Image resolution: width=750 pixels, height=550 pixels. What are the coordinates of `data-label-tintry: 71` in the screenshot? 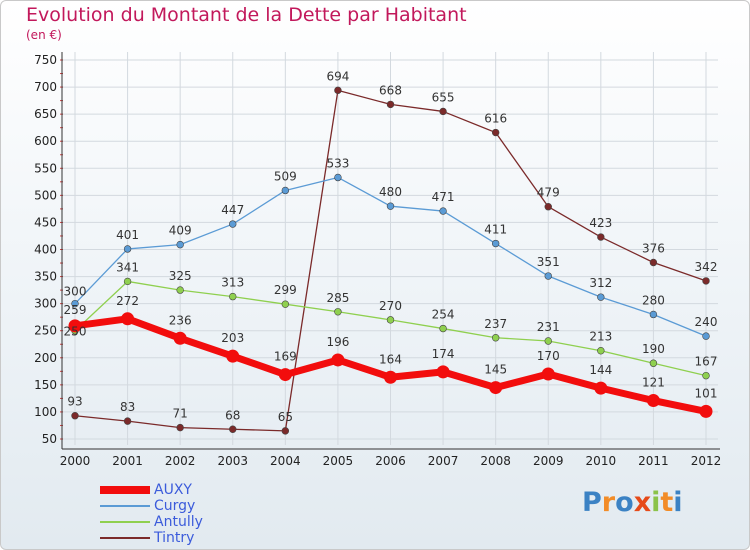 It's located at (180, 414).